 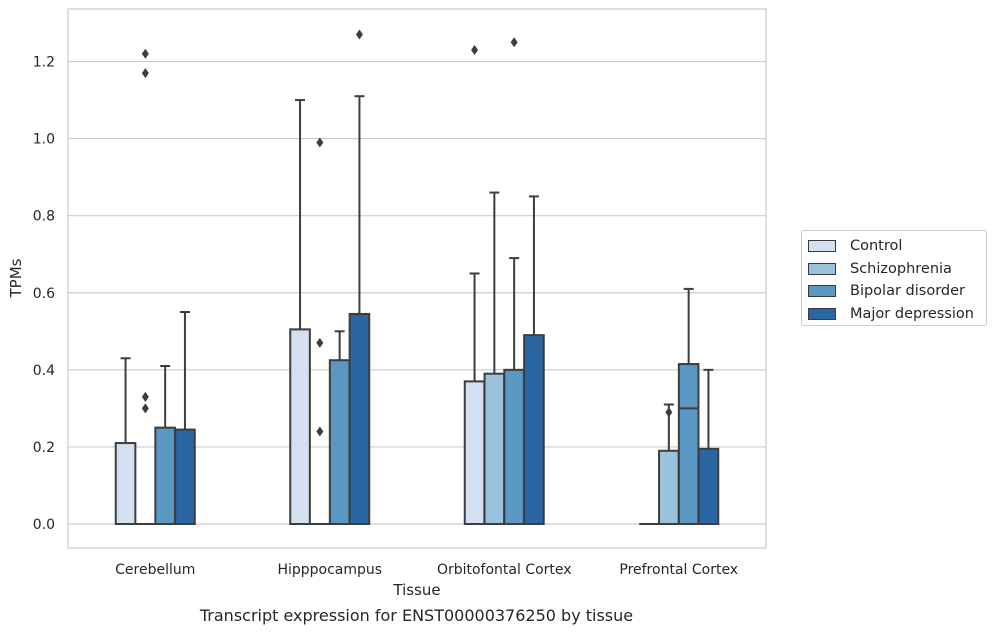 What do you see at coordinates (44, 140) in the screenshot?
I see `y-tick-label: 1.0` at bounding box center [44, 140].